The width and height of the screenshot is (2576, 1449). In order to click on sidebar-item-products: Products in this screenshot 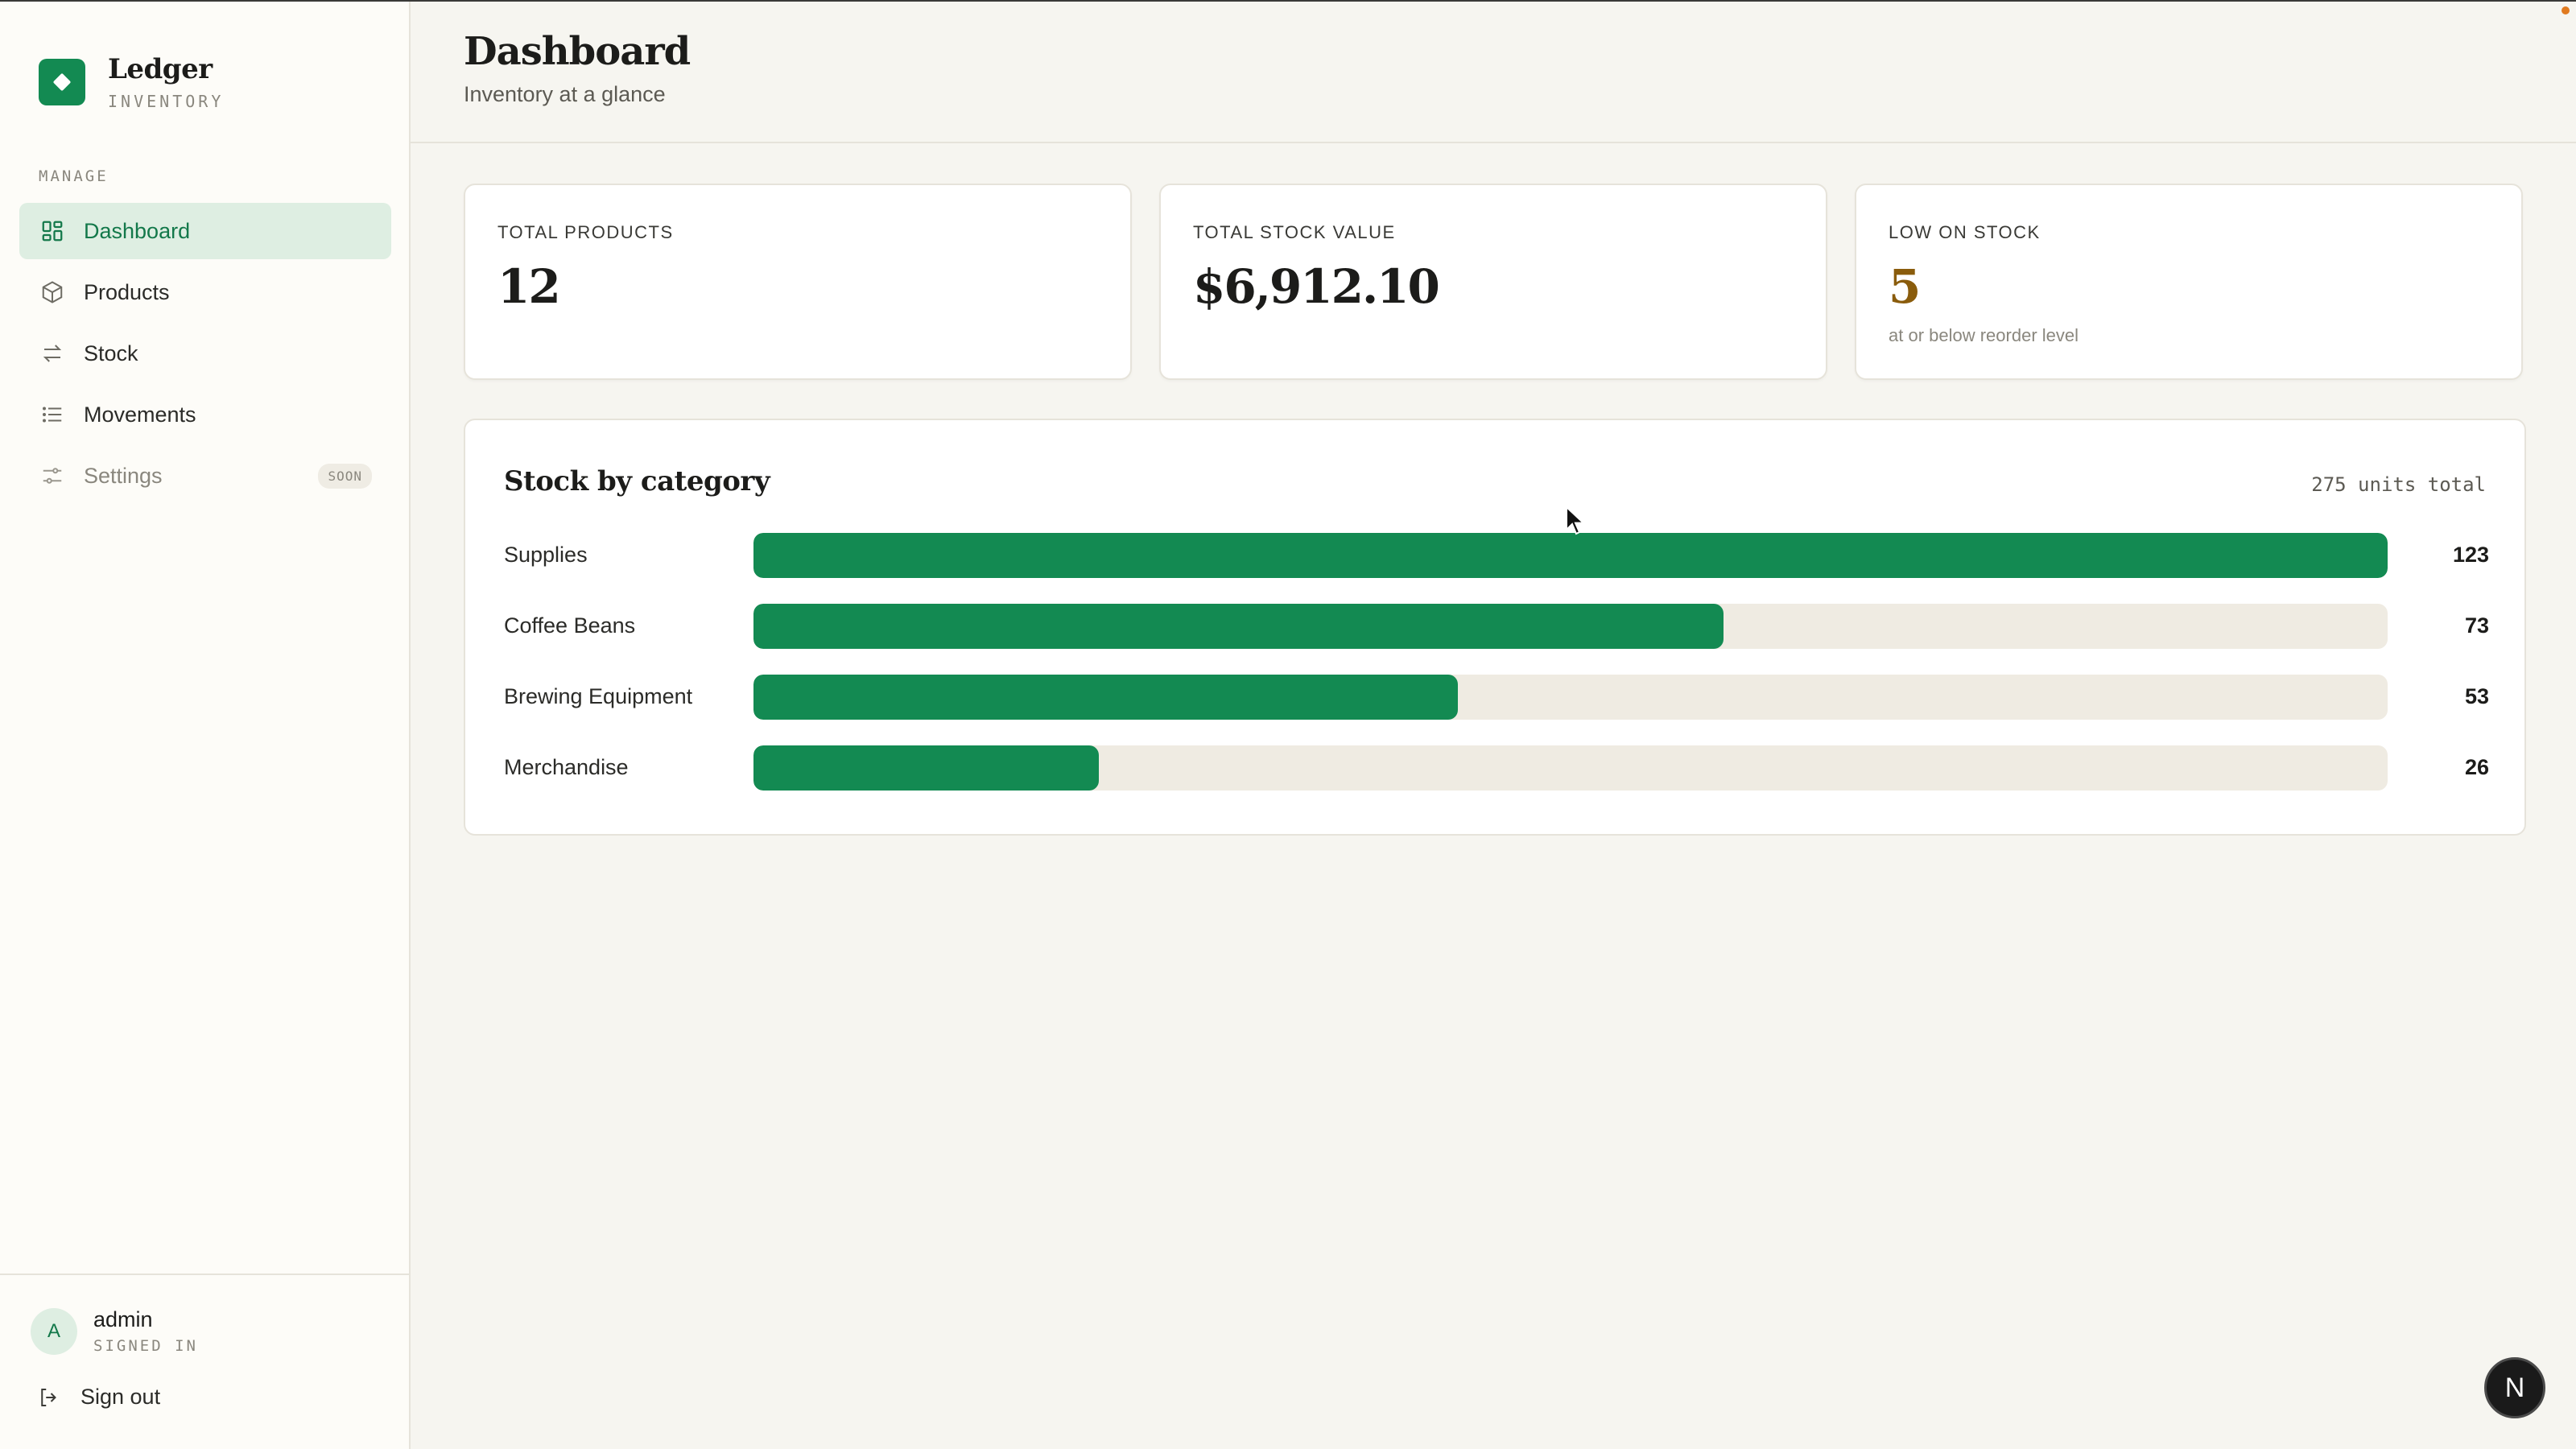, I will do `click(205, 292)`.